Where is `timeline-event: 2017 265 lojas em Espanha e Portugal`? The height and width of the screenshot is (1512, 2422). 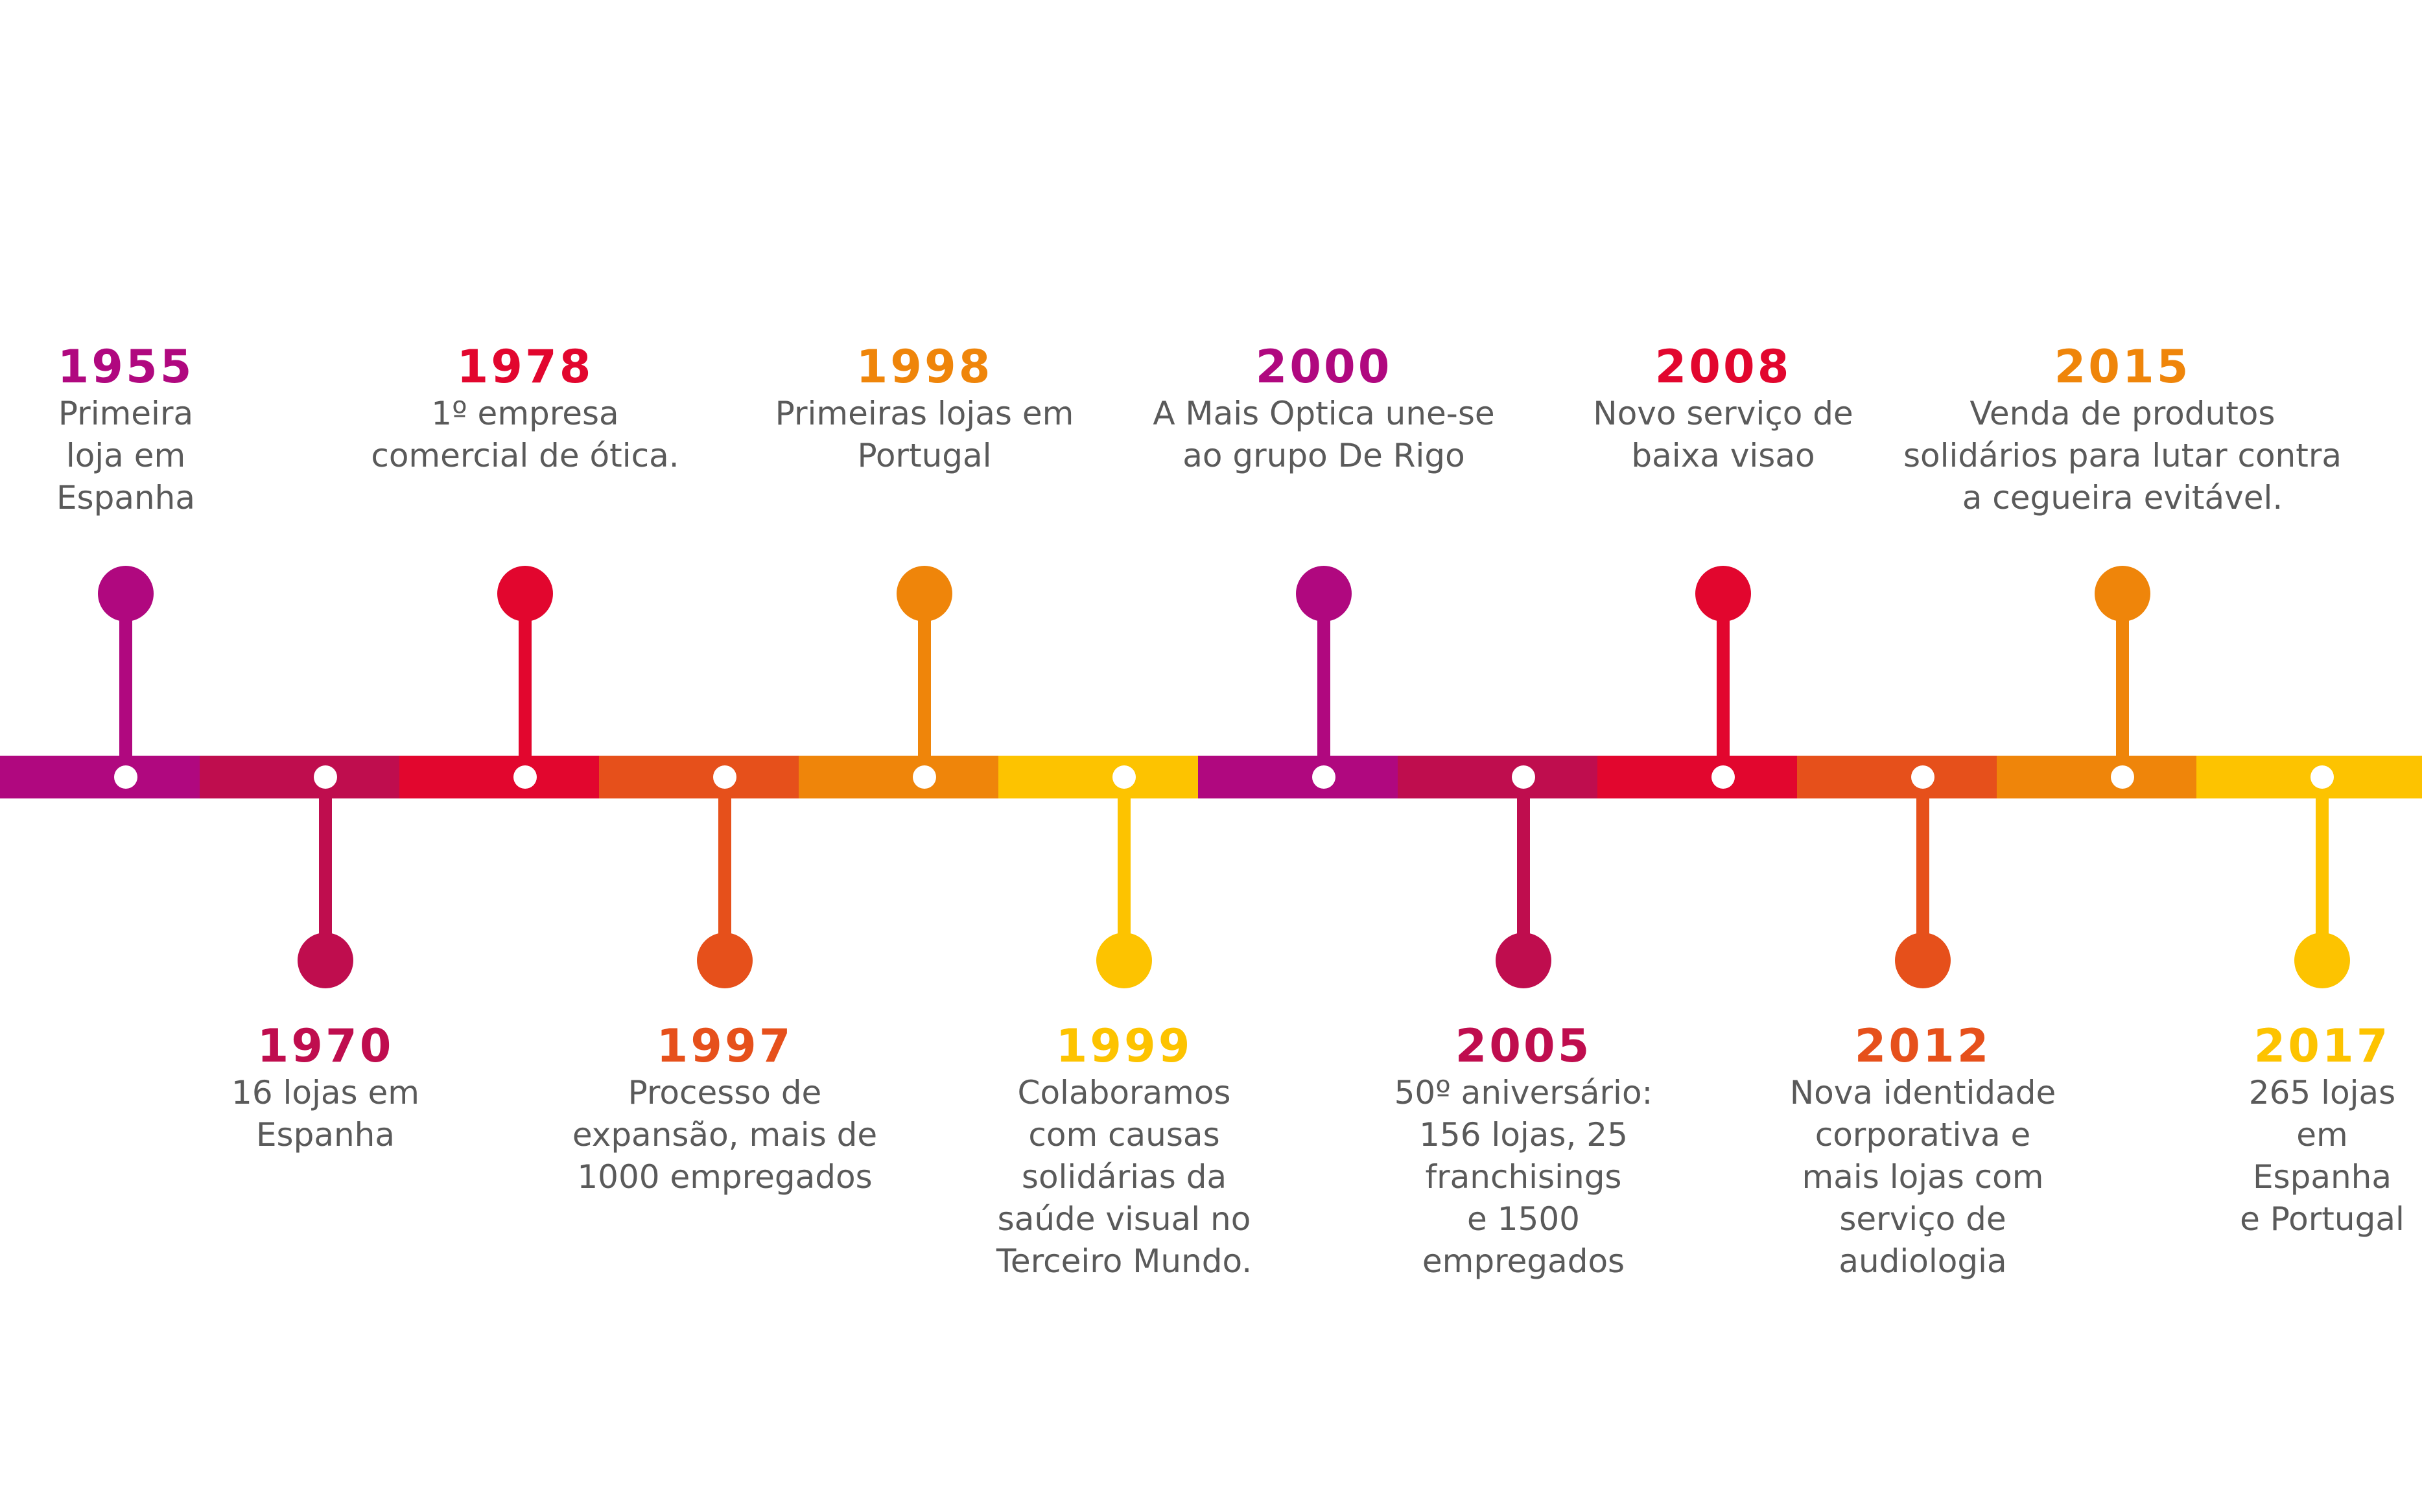
timeline-event: 2017 265 lojas em Espanha e Portugal is located at coordinates (2322, 1131).